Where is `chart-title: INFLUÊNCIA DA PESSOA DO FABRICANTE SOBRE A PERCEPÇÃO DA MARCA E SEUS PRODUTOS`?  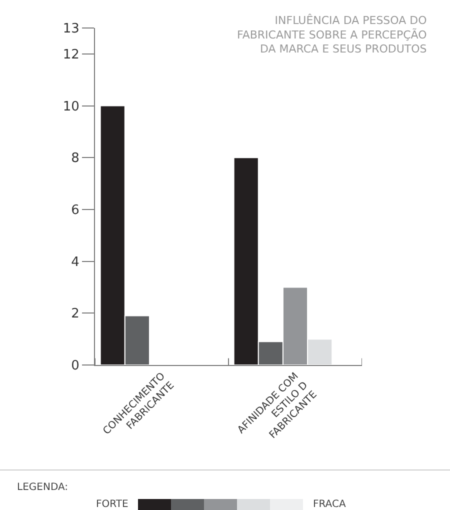 chart-title: INFLUÊNCIA DA PESSOA DO FABRICANTE SOBRE A PERCEPÇÃO DA MARCA E SEUS PRODUTOS is located at coordinates (332, 34).